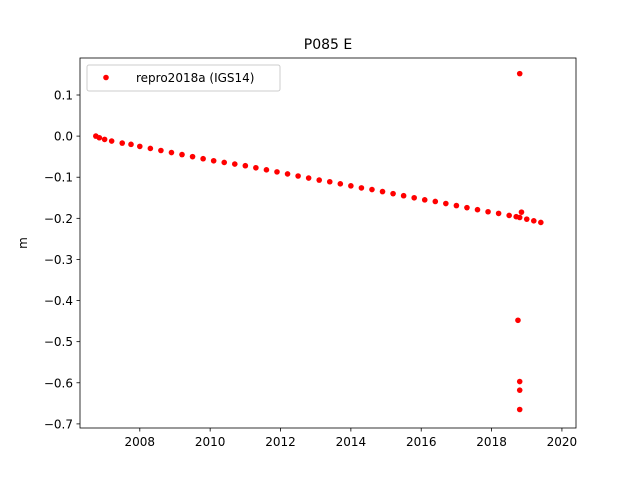 This screenshot has height=480, width=640. I want to click on x-tick-label: 2016, so click(421, 442).